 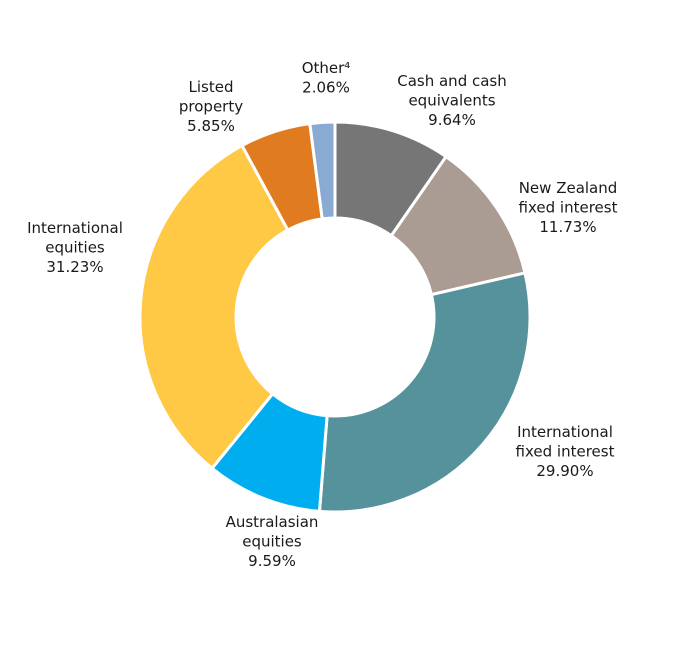 What do you see at coordinates (211, 87) in the screenshot?
I see `slice-name-label: Listed` at bounding box center [211, 87].